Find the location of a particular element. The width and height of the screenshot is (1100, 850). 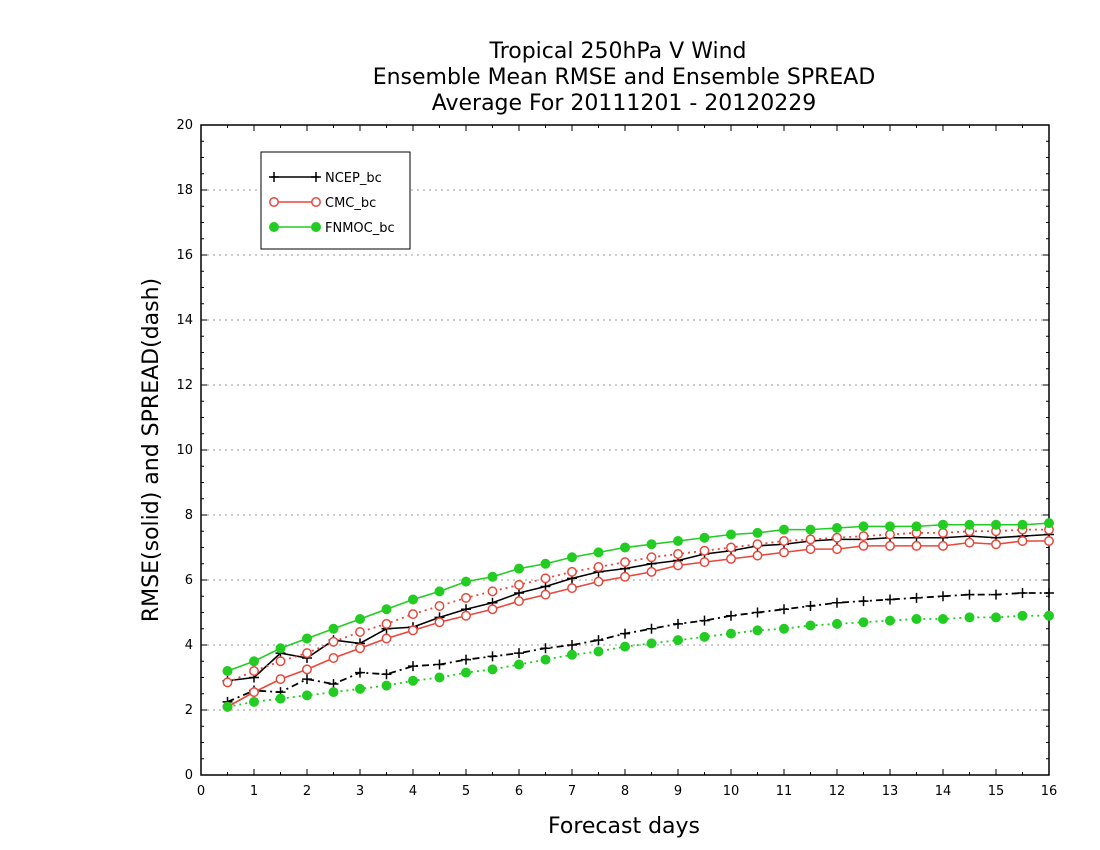

series-fnmoc-bc-rmse is located at coordinates (638, 597).